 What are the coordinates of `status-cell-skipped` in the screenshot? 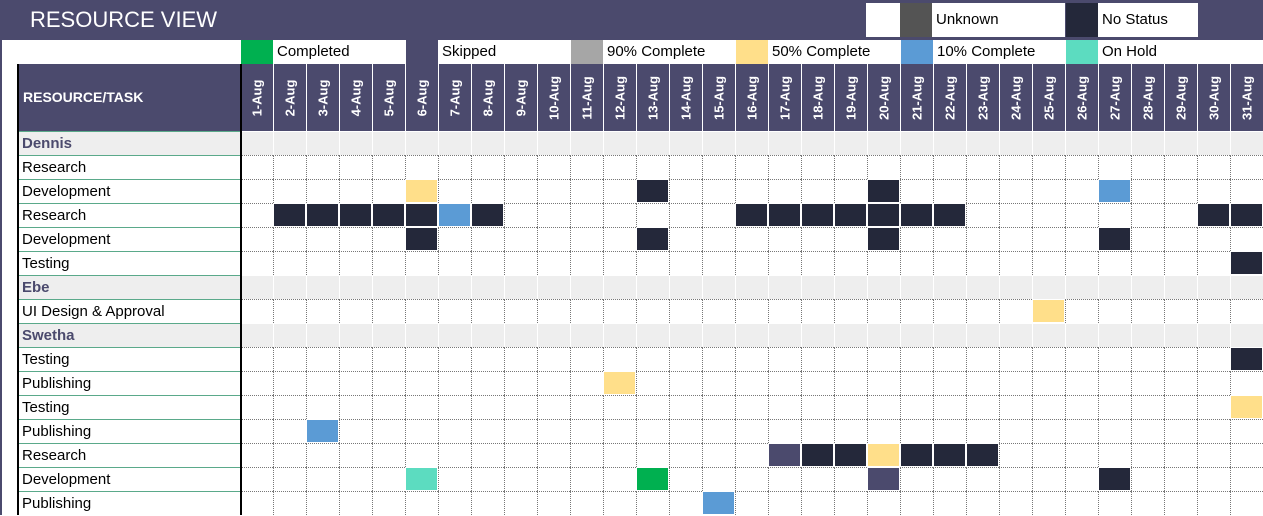 It's located at (784, 455).